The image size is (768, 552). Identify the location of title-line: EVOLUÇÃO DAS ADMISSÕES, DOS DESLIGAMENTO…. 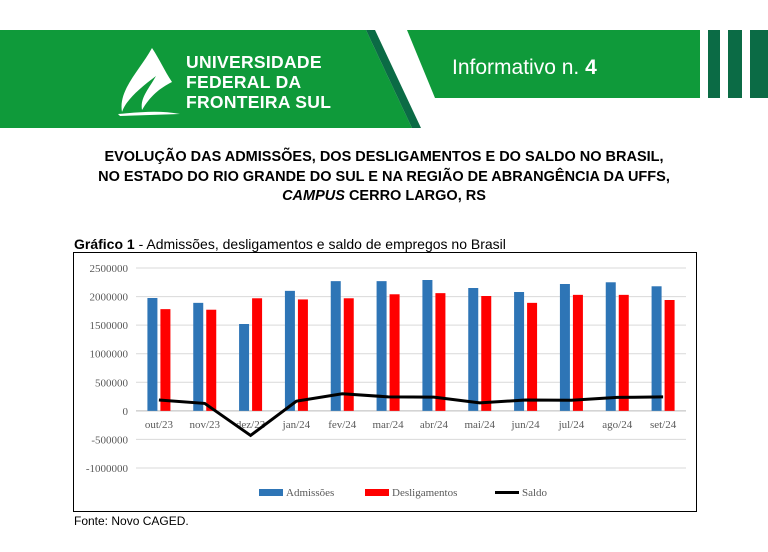
(384, 157).